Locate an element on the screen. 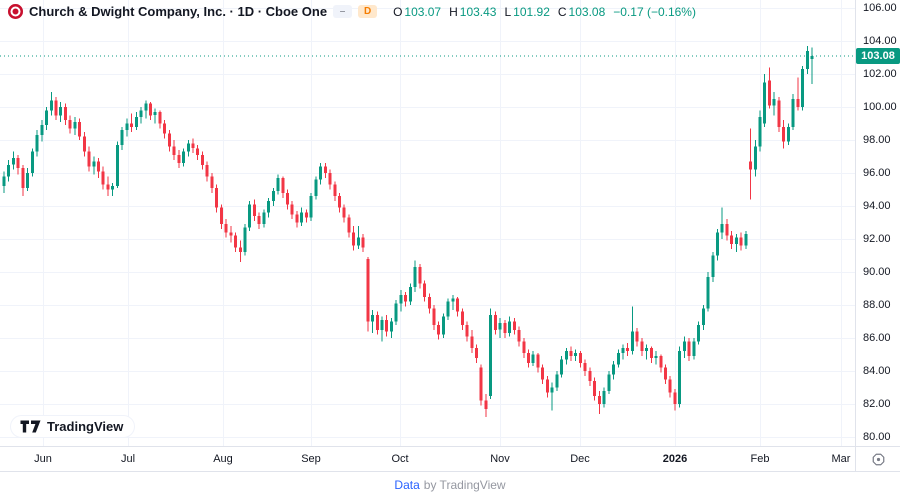  price-tick-label: 94.00 is located at coordinates (877, 206).